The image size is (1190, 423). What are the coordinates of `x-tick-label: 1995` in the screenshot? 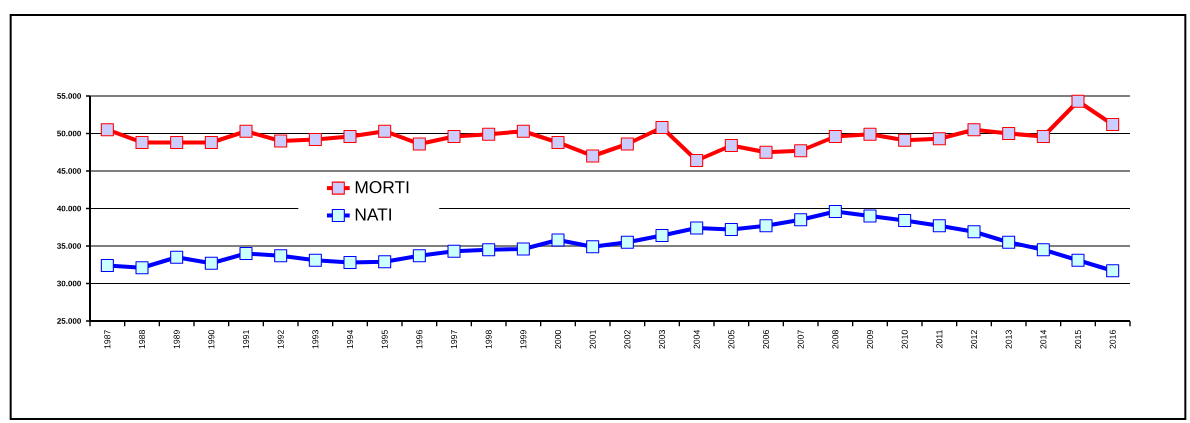 It's located at (384, 339).